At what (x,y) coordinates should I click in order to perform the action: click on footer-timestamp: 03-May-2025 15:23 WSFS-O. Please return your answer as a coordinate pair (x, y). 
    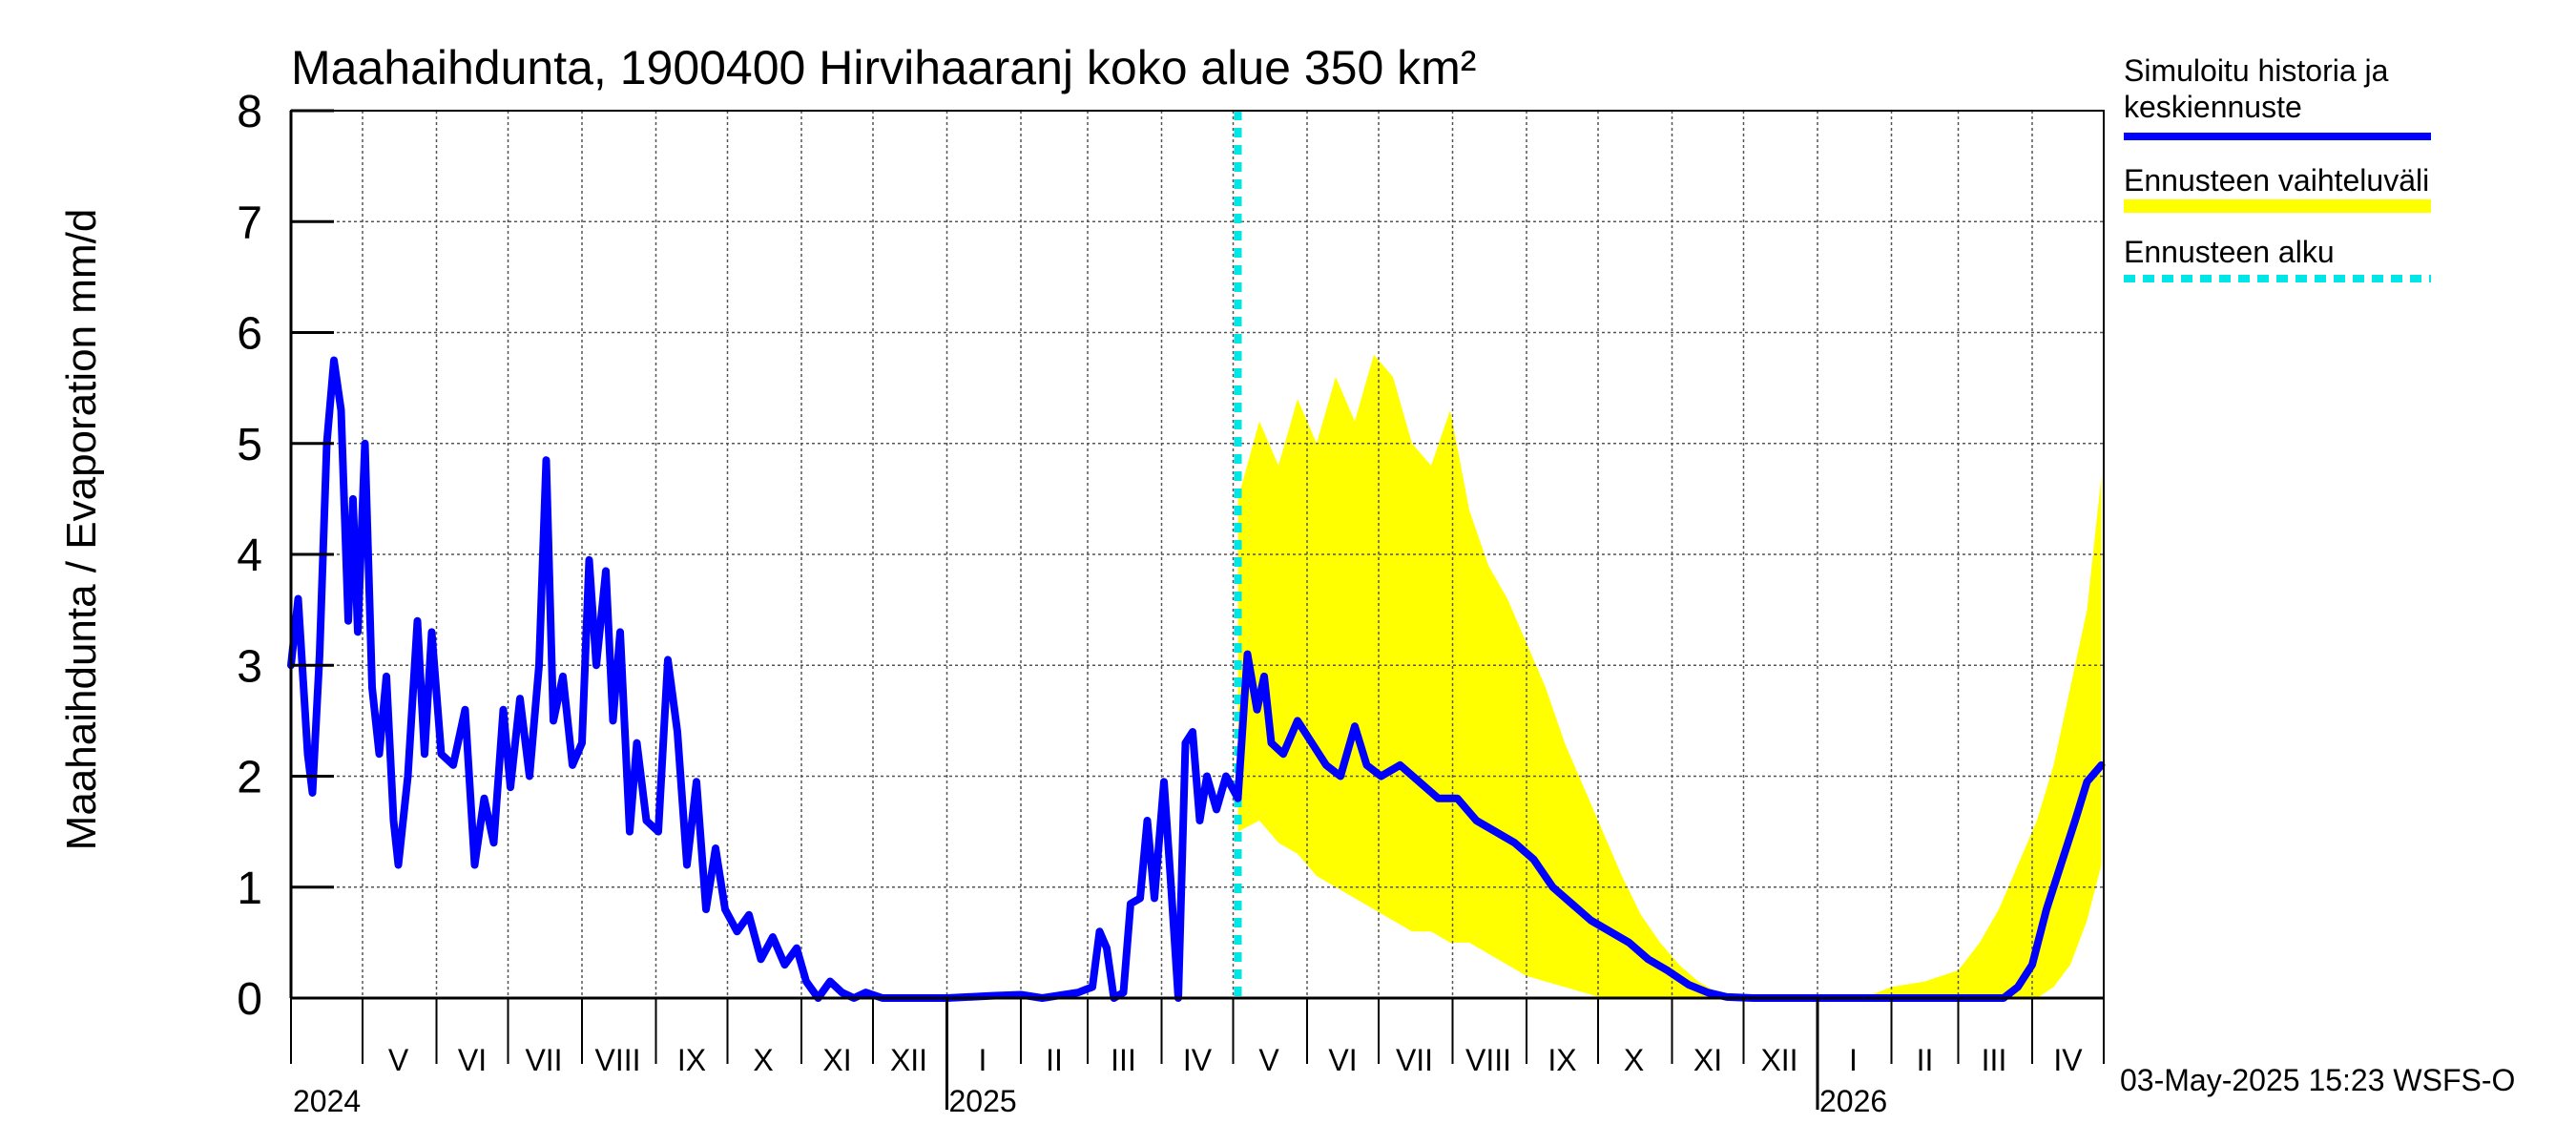
    Looking at the image, I should click on (2317, 1080).